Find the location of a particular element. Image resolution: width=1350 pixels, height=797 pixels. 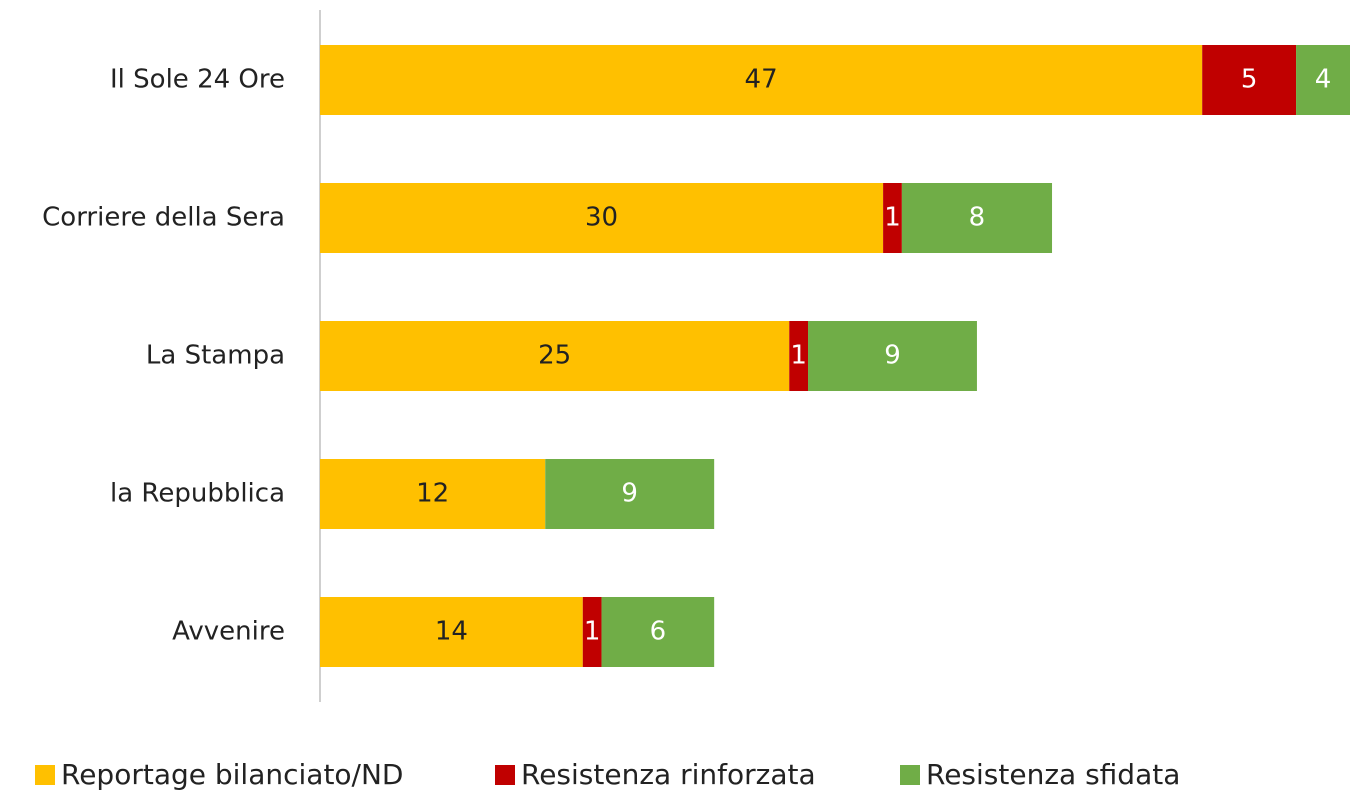

legend-label: Resistenza rinforzata is located at coordinates (668, 774).